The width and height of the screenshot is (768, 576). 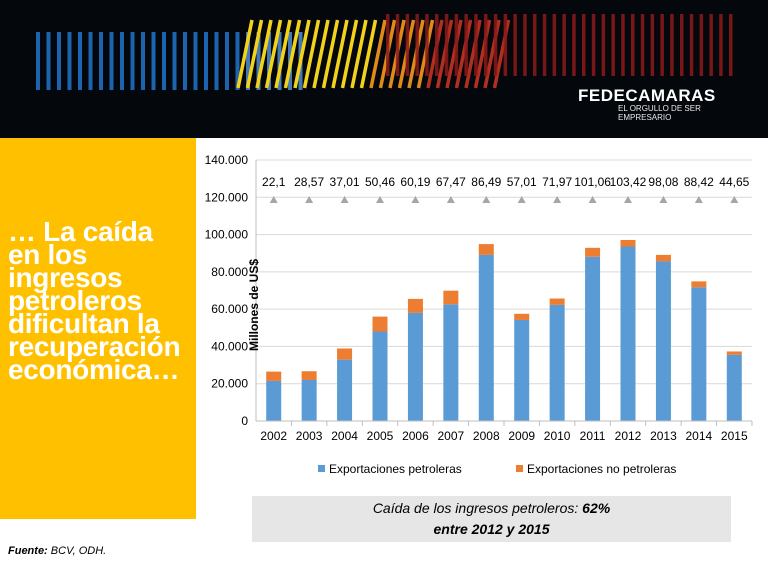 What do you see at coordinates (628, 182) in the screenshot?
I see `price-label: 103,42` at bounding box center [628, 182].